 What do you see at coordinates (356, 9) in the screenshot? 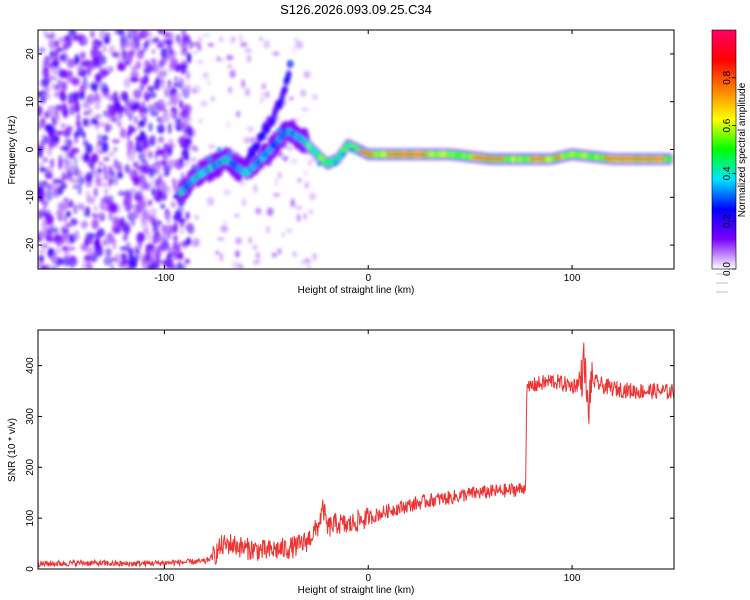
I see `figure-title: S126.2026.093.09.25.C34` at bounding box center [356, 9].